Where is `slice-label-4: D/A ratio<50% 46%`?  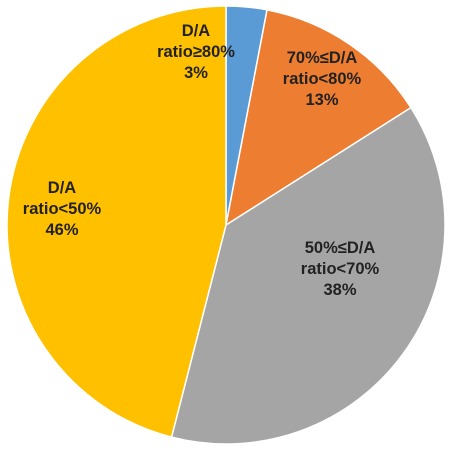 slice-label-4: D/A ratio<50% 46% is located at coordinates (62, 209).